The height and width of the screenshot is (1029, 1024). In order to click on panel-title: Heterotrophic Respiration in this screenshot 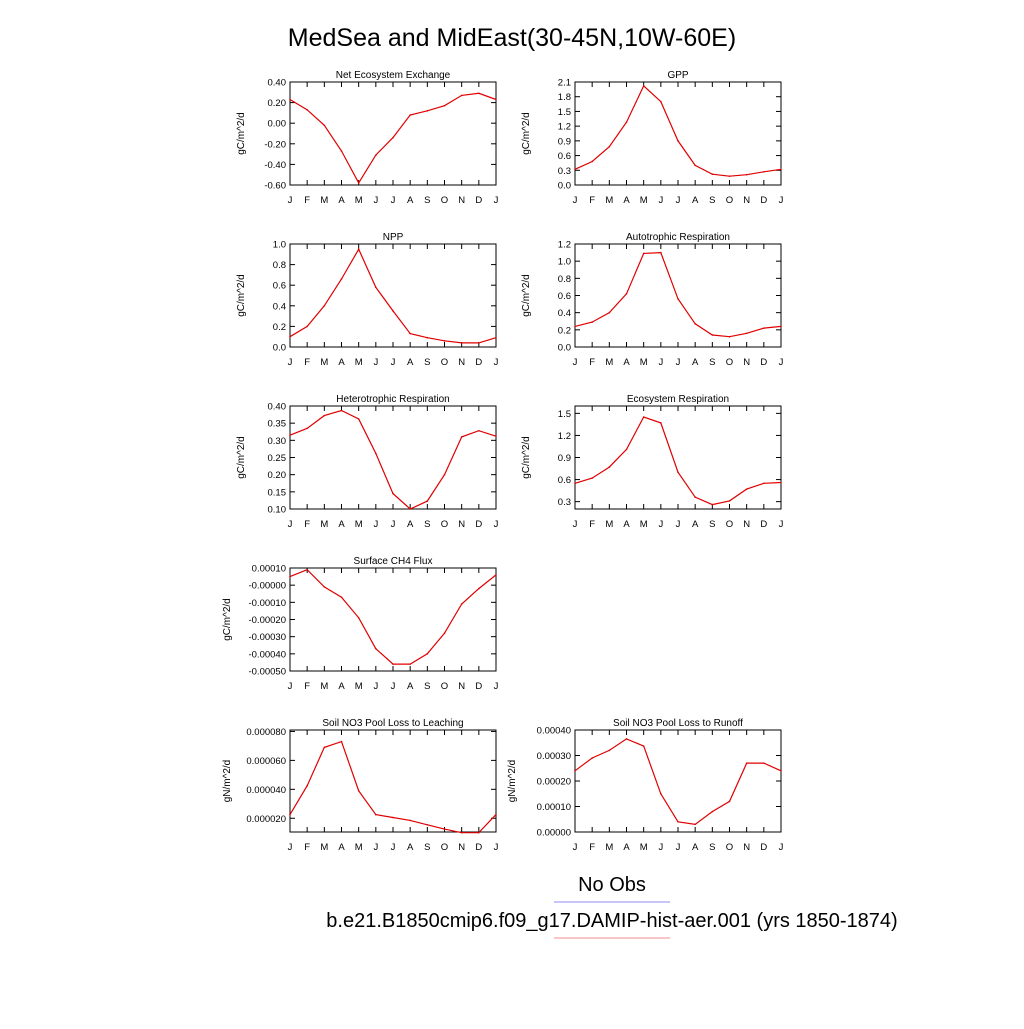, I will do `click(392, 399)`.